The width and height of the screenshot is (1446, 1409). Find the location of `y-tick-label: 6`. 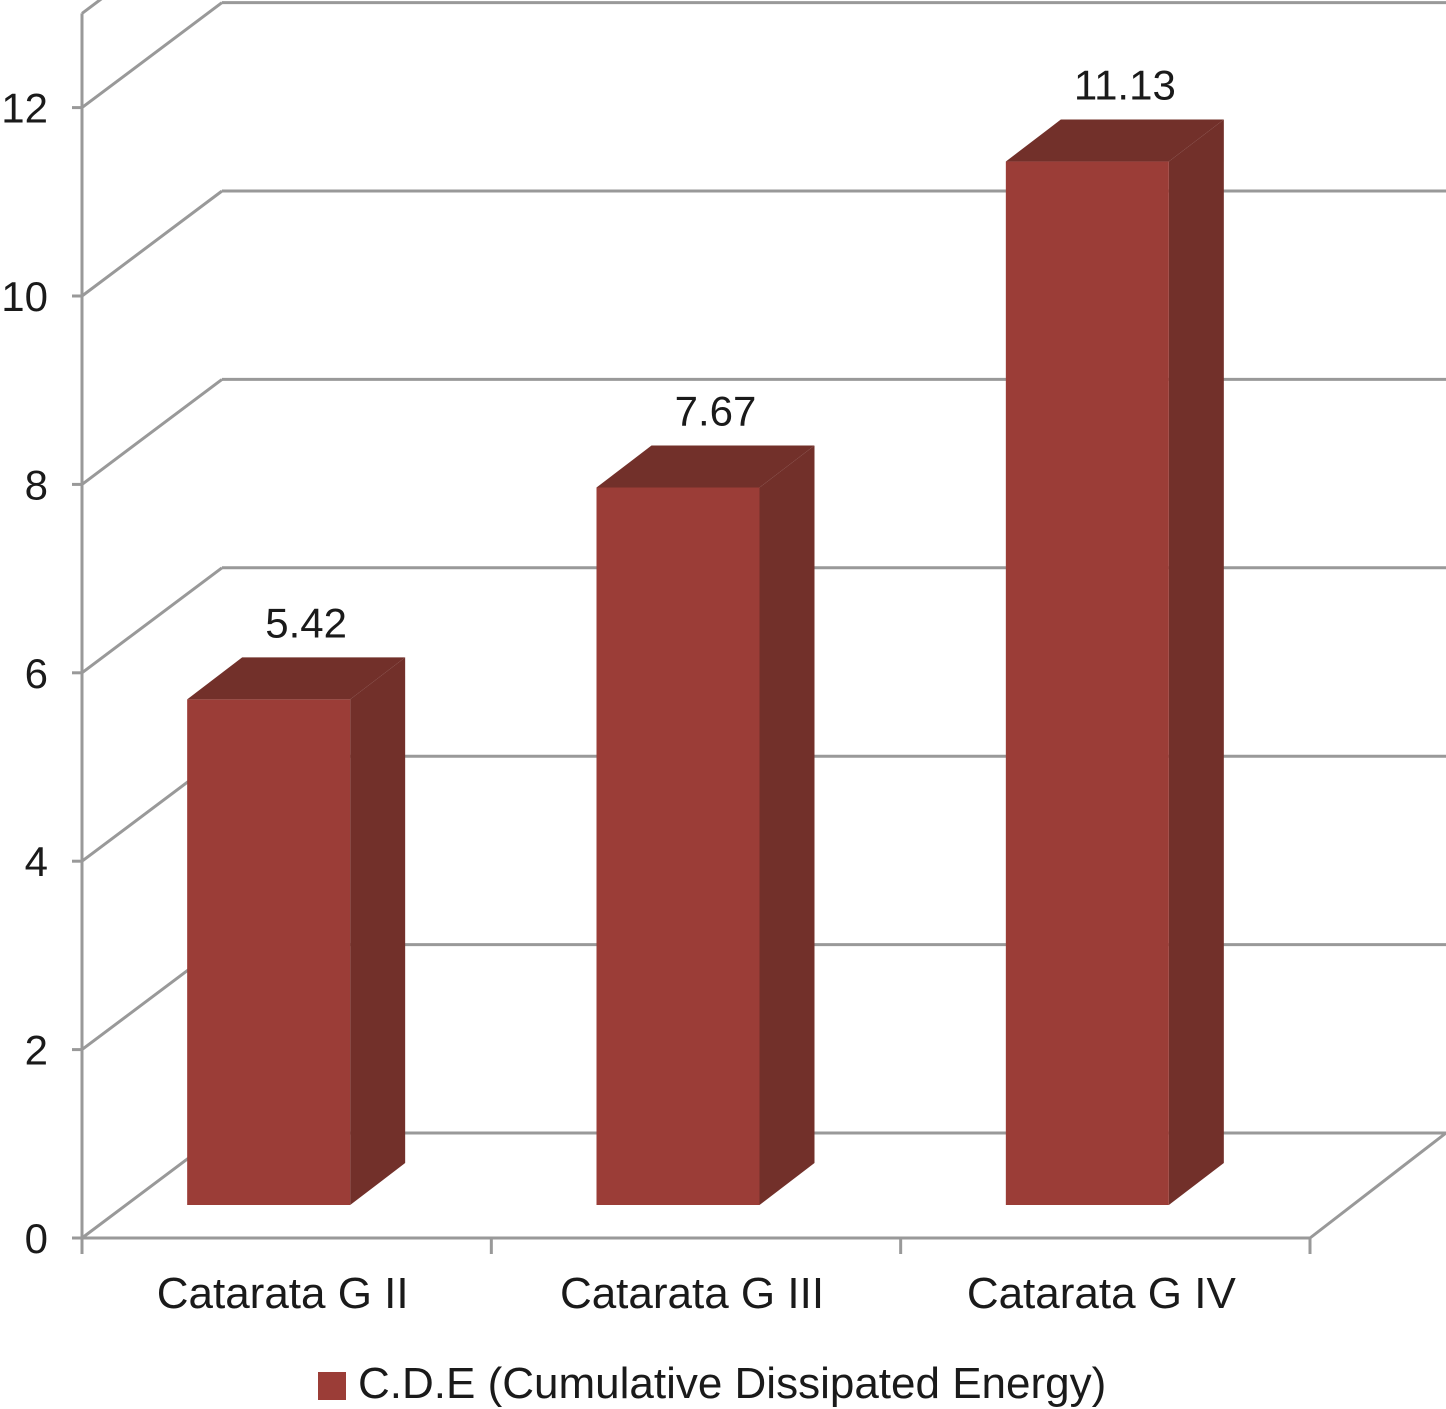

y-tick-label: 6 is located at coordinates (36, 673).